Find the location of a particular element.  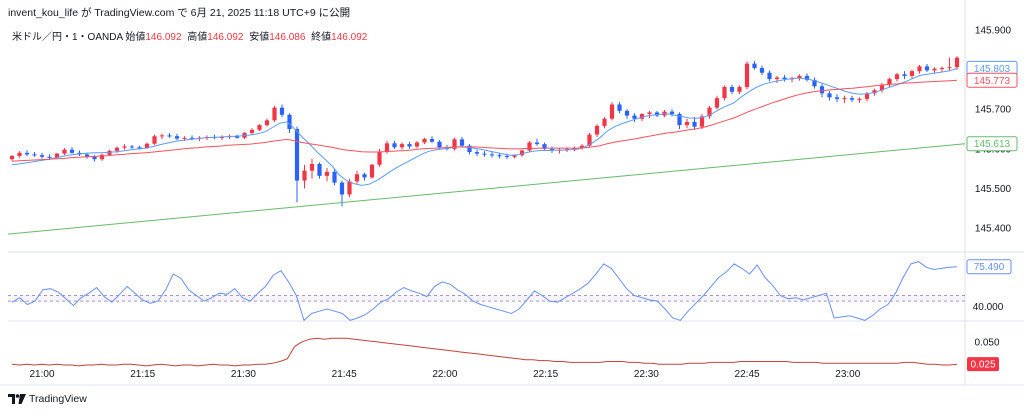

open-value: 146.092 is located at coordinates (163, 37).